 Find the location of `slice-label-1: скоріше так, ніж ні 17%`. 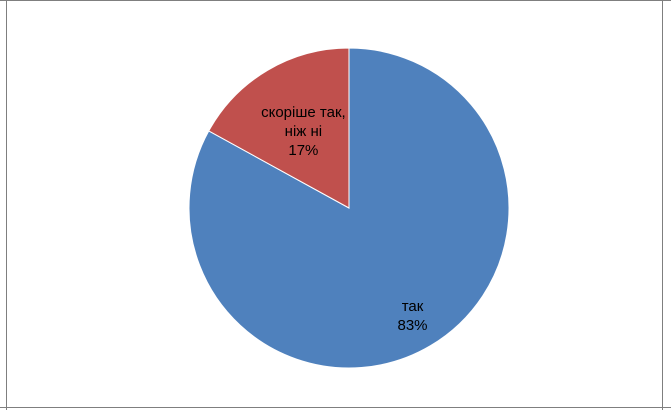

slice-label-1: скоріше так, ніж ні 17% is located at coordinates (303, 131).